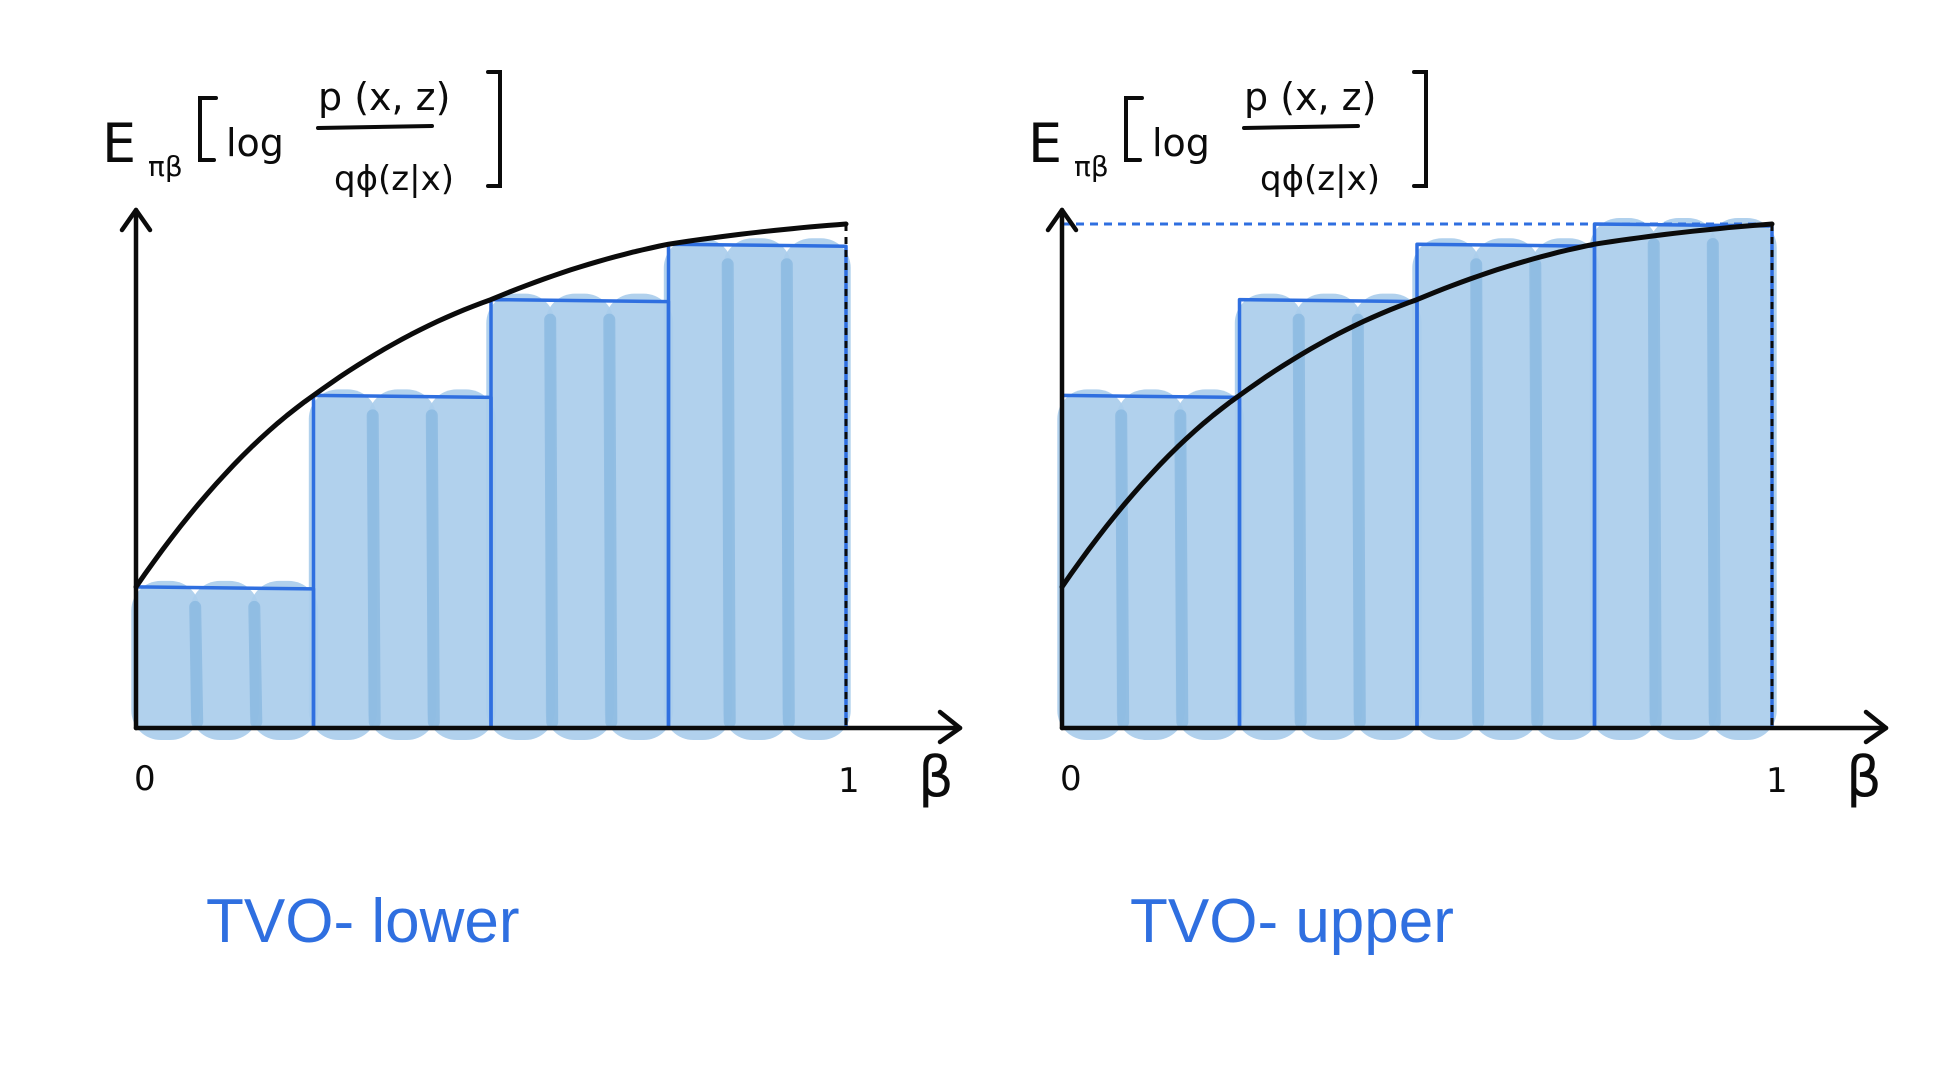  What do you see at coordinates (362, 921) in the screenshot?
I see `lower-caption: TVO- lower` at bounding box center [362, 921].